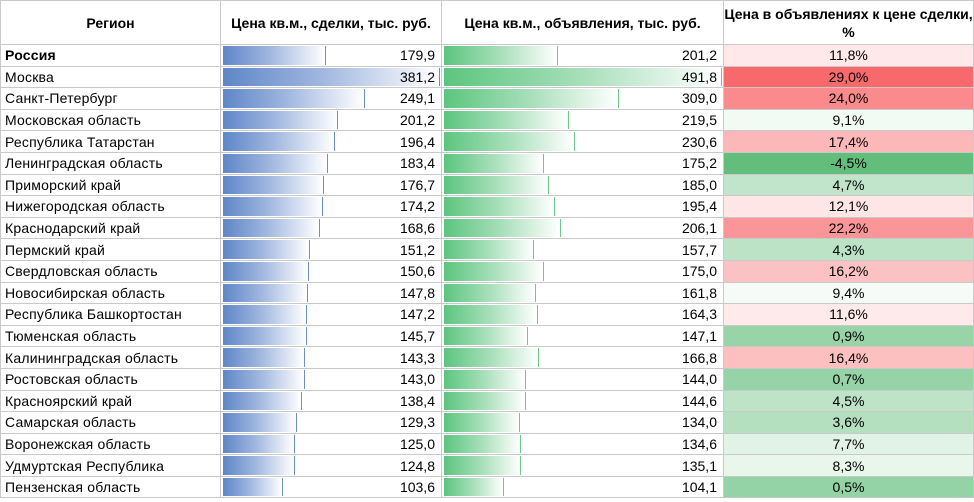 The width and height of the screenshot is (974, 502). I want to click on listing-price-cell: 164,3, so click(582, 314).